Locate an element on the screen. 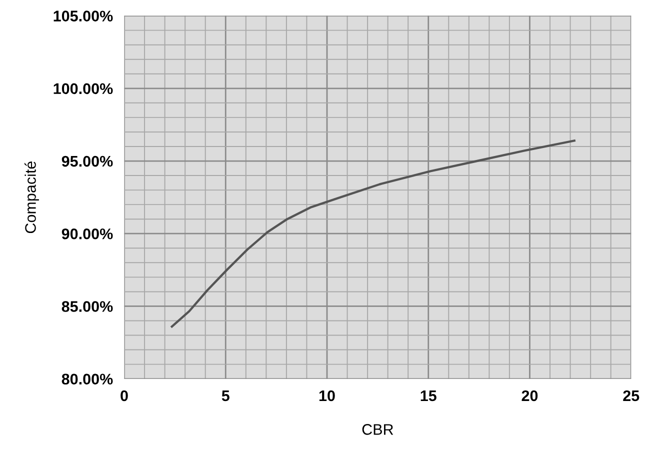  x-axis-title: CBR is located at coordinates (378, 429).